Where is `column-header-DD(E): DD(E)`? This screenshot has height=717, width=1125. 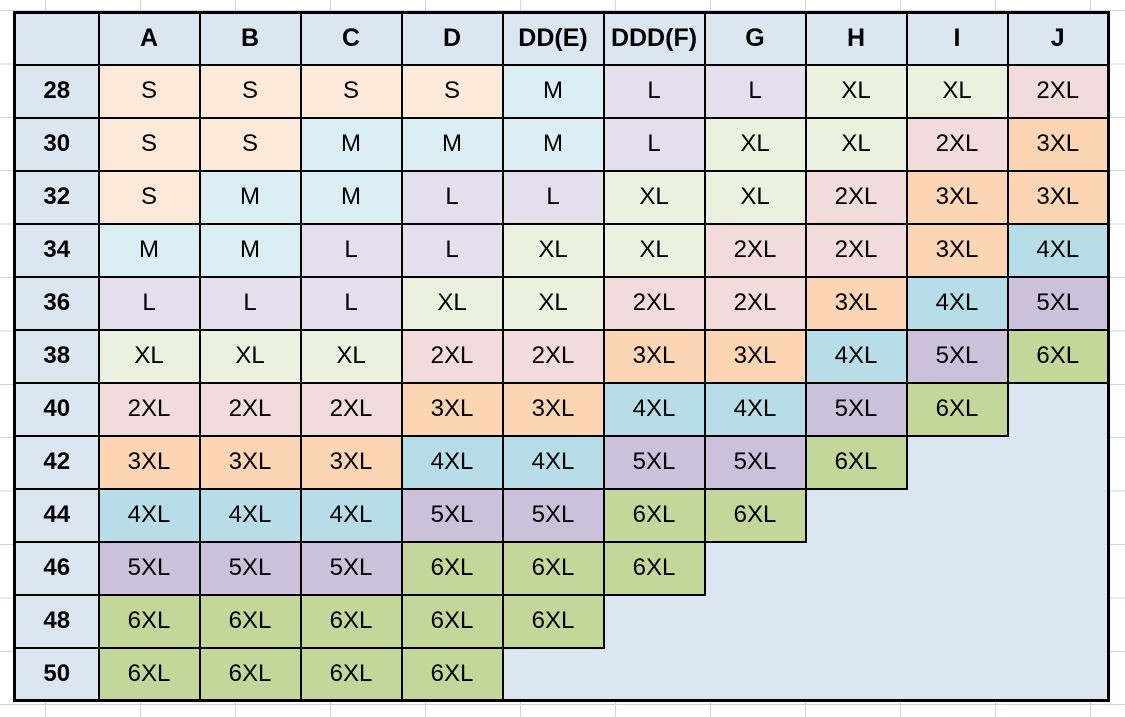 column-header-DD(E): DD(E) is located at coordinates (553, 38).